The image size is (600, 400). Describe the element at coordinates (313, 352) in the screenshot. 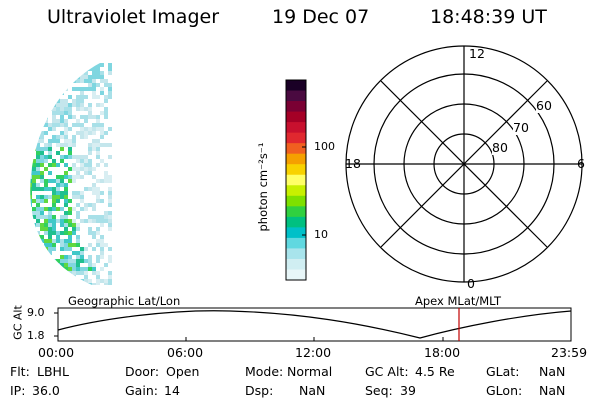

I see `timeline-xtick-label-1200: 12:00` at that location.